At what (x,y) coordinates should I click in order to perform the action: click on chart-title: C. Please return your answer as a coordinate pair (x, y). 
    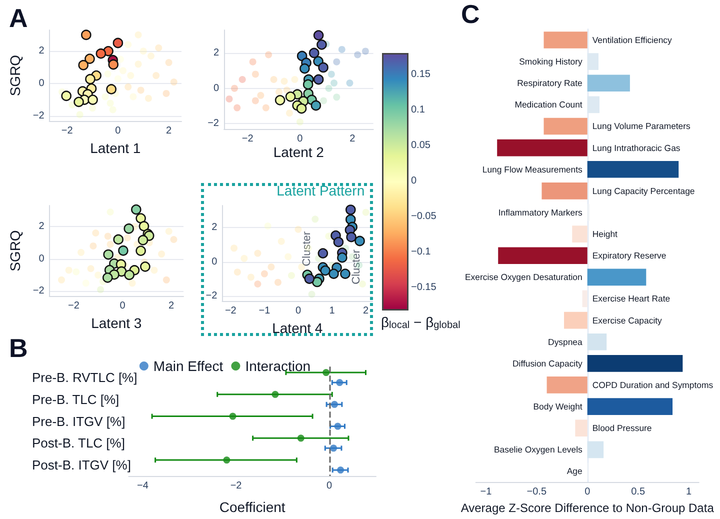
    Looking at the image, I should click on (470, 14).